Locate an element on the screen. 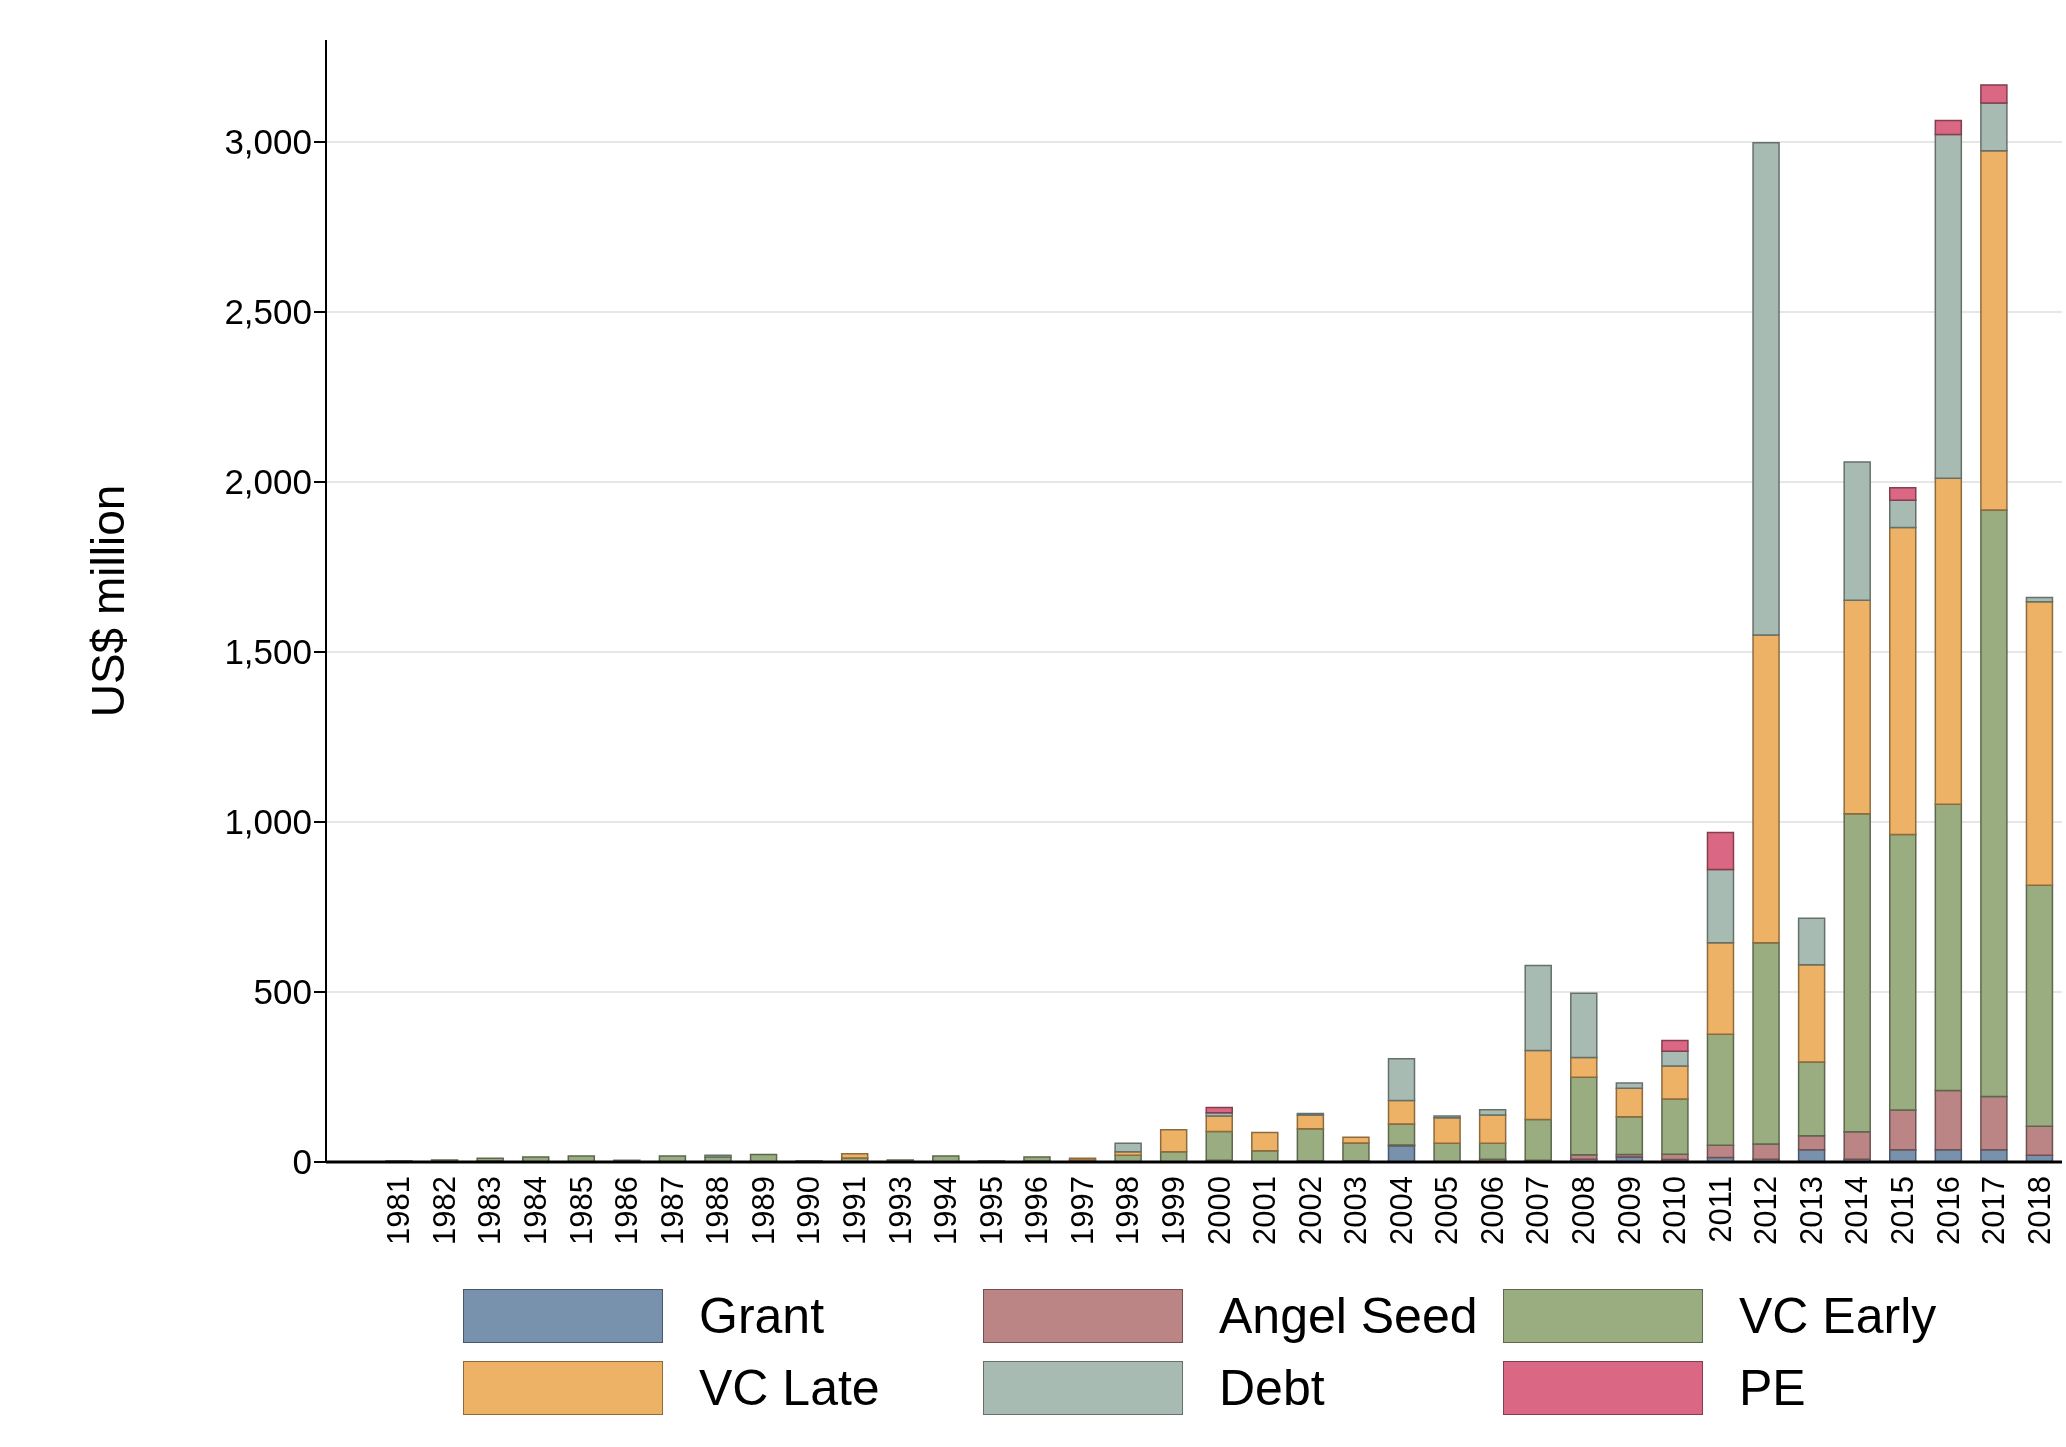  x-tick-label: 2011 is located at coordinates (1720, 1209).